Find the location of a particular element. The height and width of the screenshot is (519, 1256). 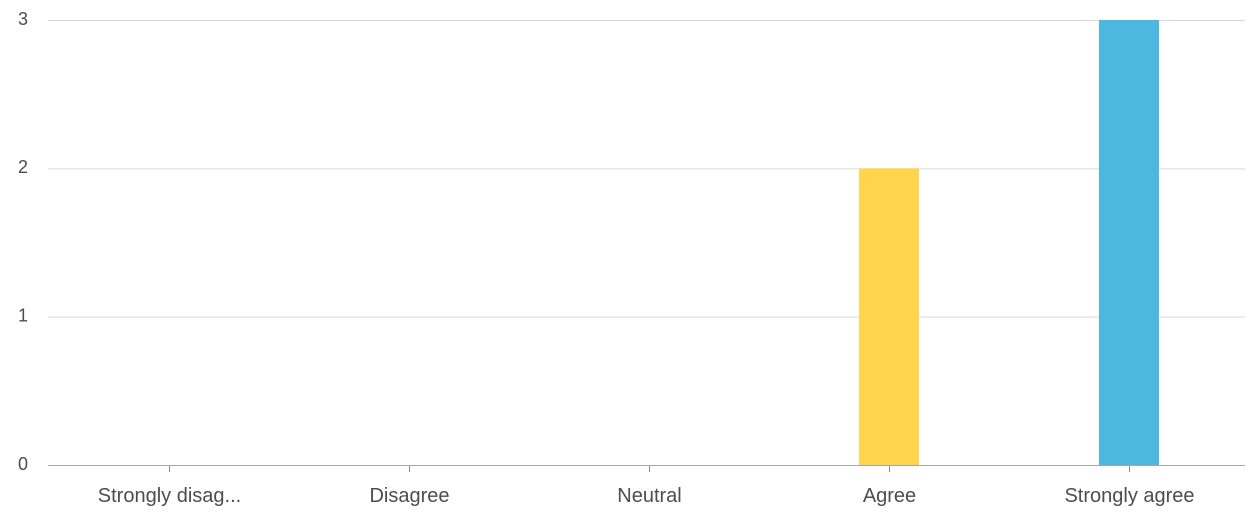

y-tick-label: 3 is located at coordinates (23, 19).